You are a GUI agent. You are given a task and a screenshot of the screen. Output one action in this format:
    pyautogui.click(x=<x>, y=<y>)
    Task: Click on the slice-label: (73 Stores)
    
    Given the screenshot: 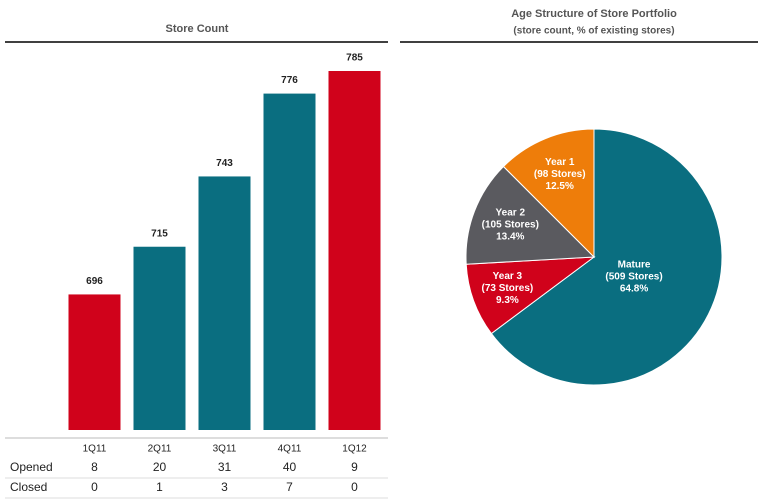 What is the action you would take?
    pyautogui.click(x=508, y=288)
    